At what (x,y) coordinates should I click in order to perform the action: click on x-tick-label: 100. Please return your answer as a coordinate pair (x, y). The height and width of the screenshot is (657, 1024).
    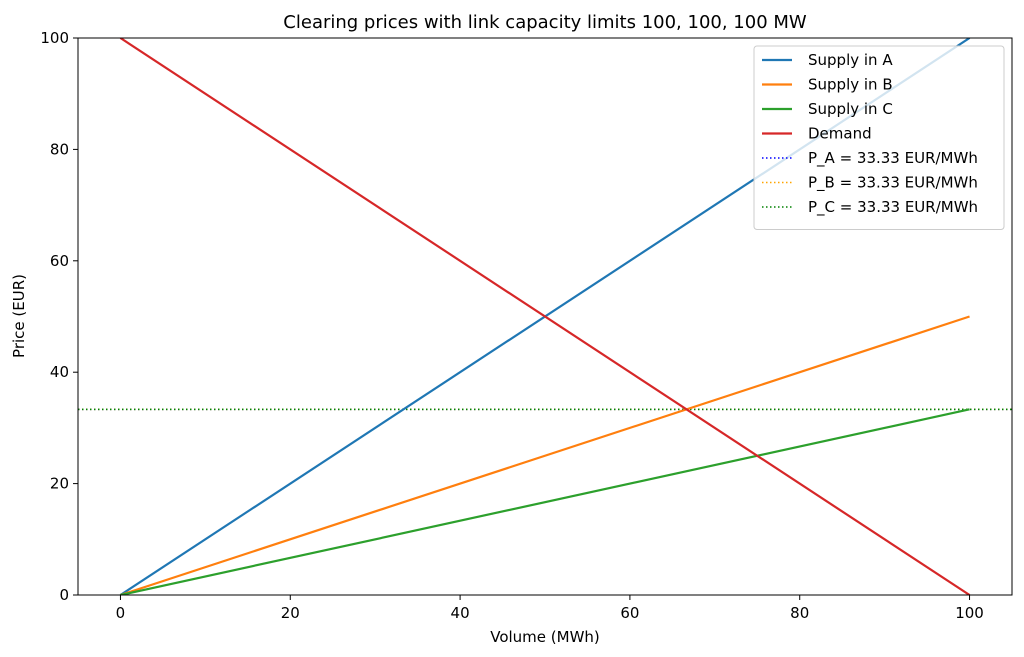
    Looking at the image, I should click on (969, 613).